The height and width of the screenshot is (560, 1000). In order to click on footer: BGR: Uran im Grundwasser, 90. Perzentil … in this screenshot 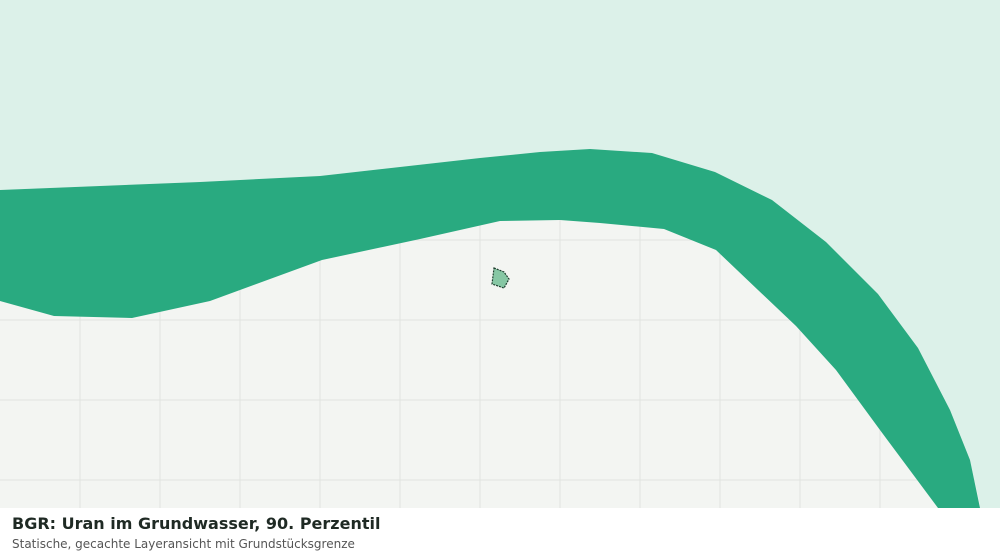, I will do `click(500, 534)`.